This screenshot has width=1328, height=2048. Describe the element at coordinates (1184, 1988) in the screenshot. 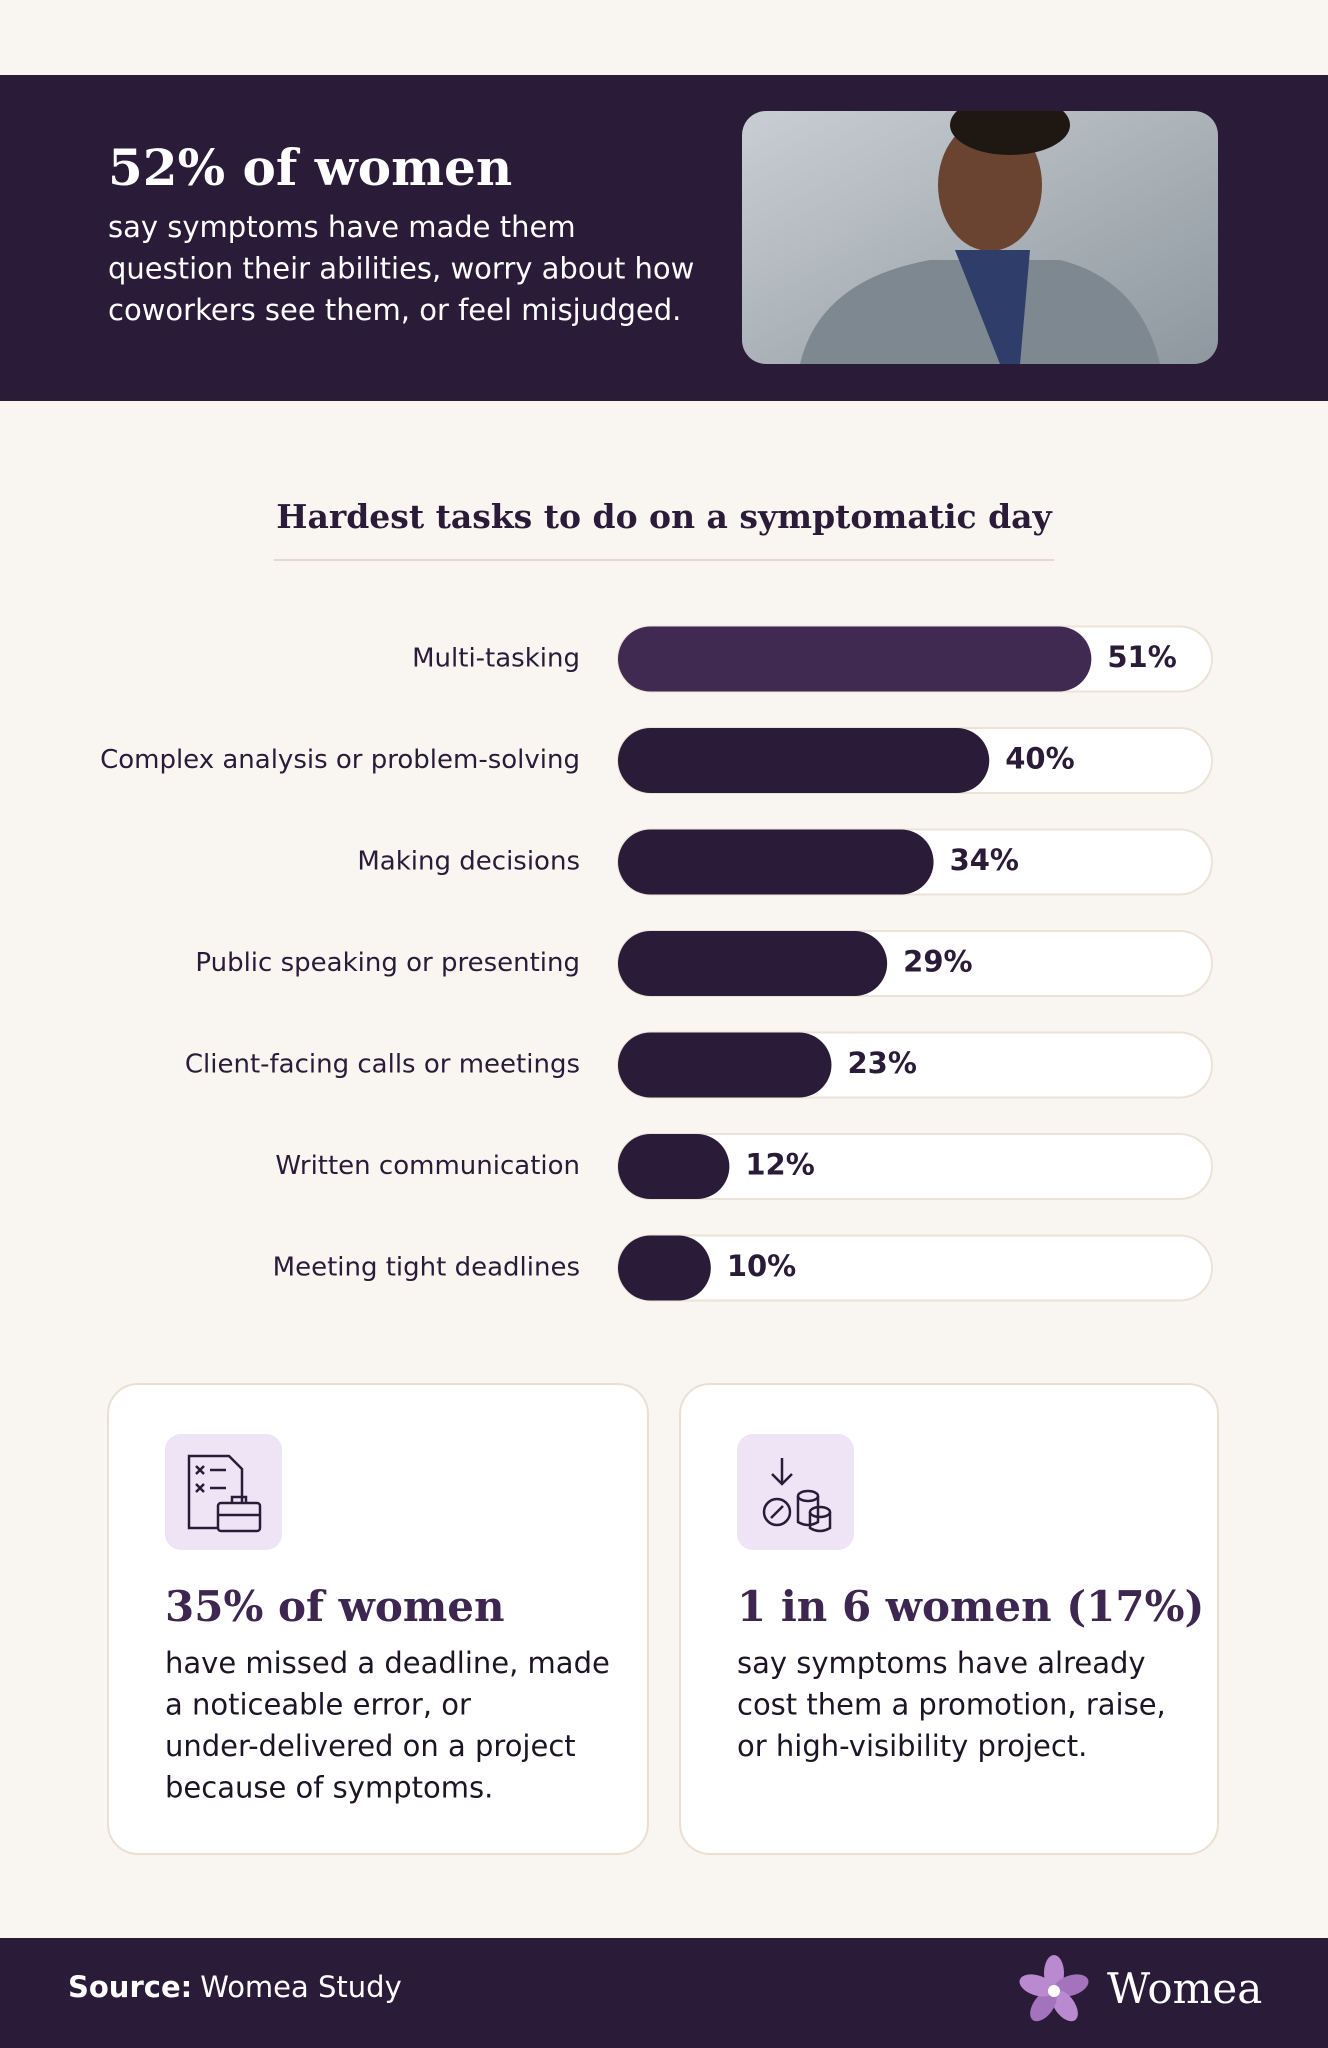

I see `brand: Womea` at that location.